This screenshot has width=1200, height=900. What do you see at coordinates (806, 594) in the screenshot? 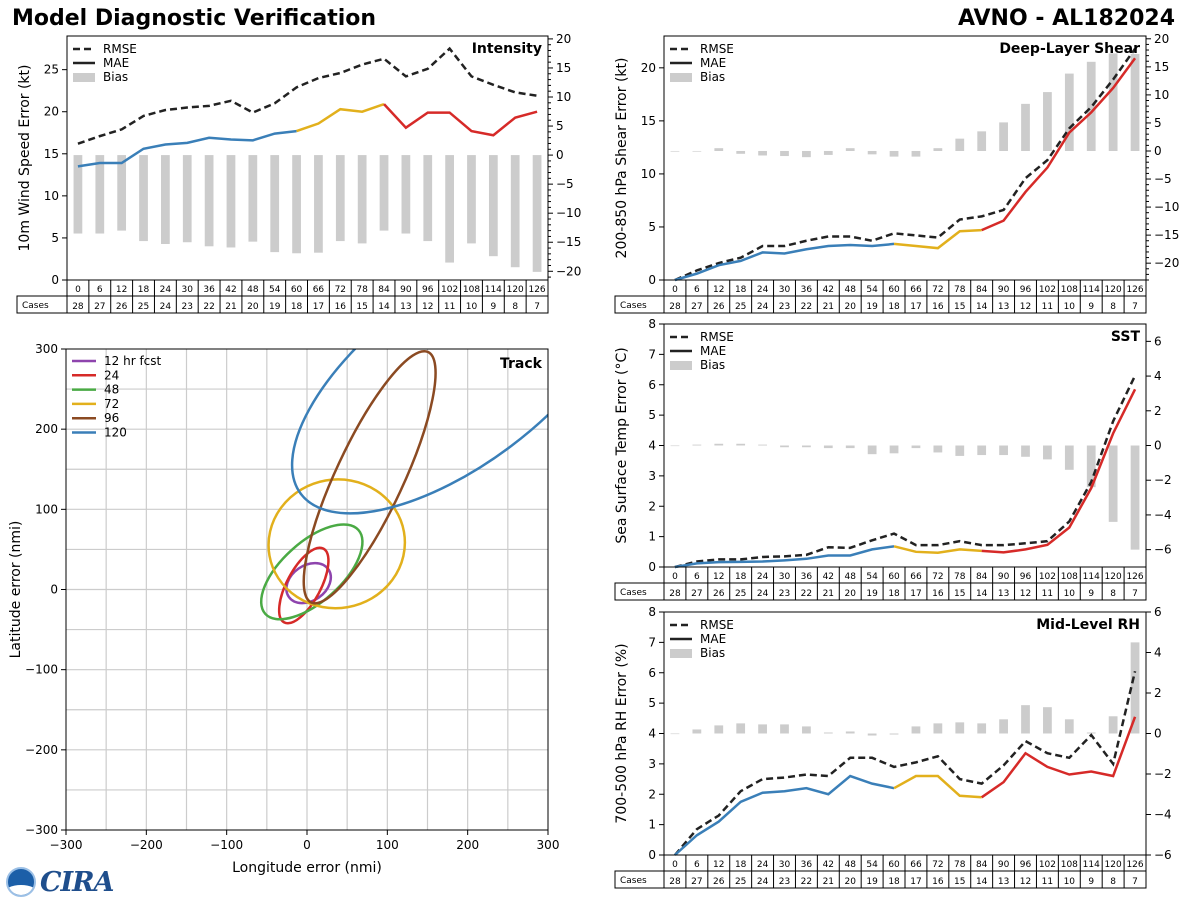
I see `sst-cases-value: 22` at bounding box center [806, 594].